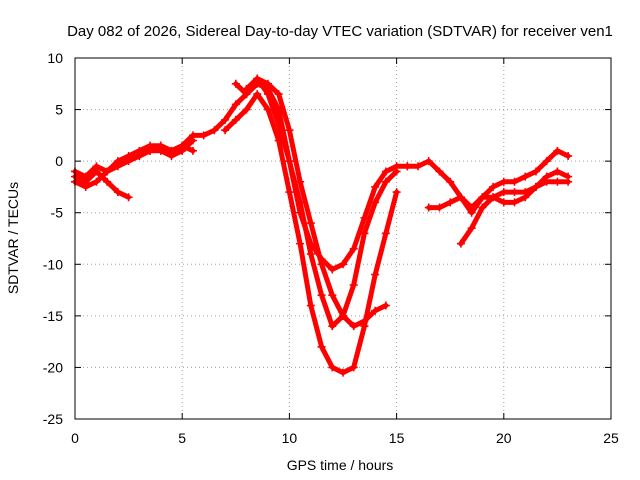 Image resolution: width=640 pixels, height=480 pixels. I want to click on y-tick-labels: -25 -20 -15 -10 -5 0 5 10, so click(53, 238).